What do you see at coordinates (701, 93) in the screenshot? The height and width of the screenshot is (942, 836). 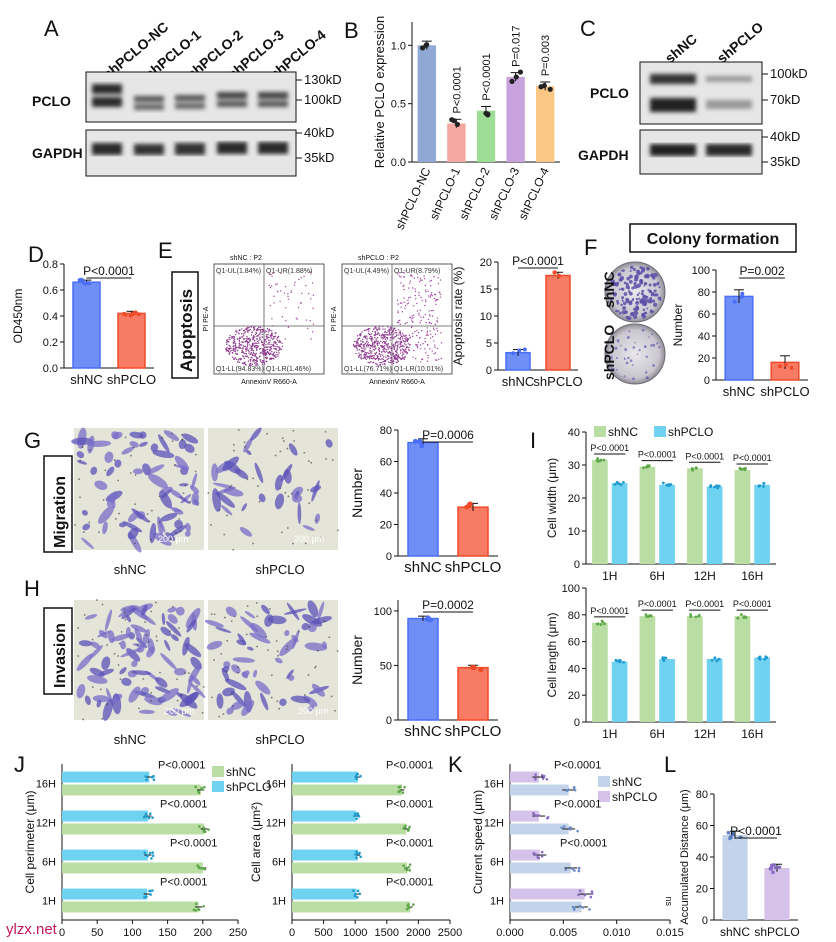 I see `blot-bands-pclo-c` at bounding box center [701, 93].